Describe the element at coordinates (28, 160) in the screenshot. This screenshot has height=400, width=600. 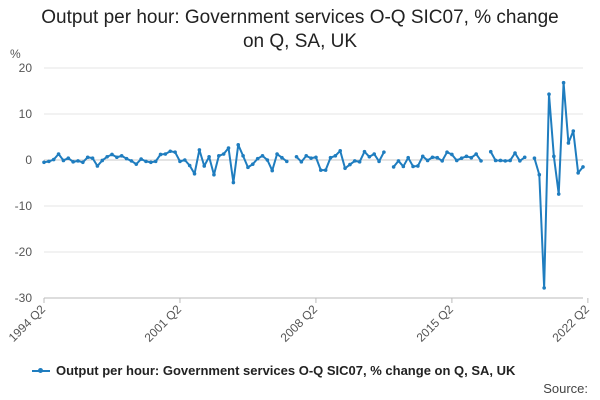
I see `y-tick-label: 0` at that location.